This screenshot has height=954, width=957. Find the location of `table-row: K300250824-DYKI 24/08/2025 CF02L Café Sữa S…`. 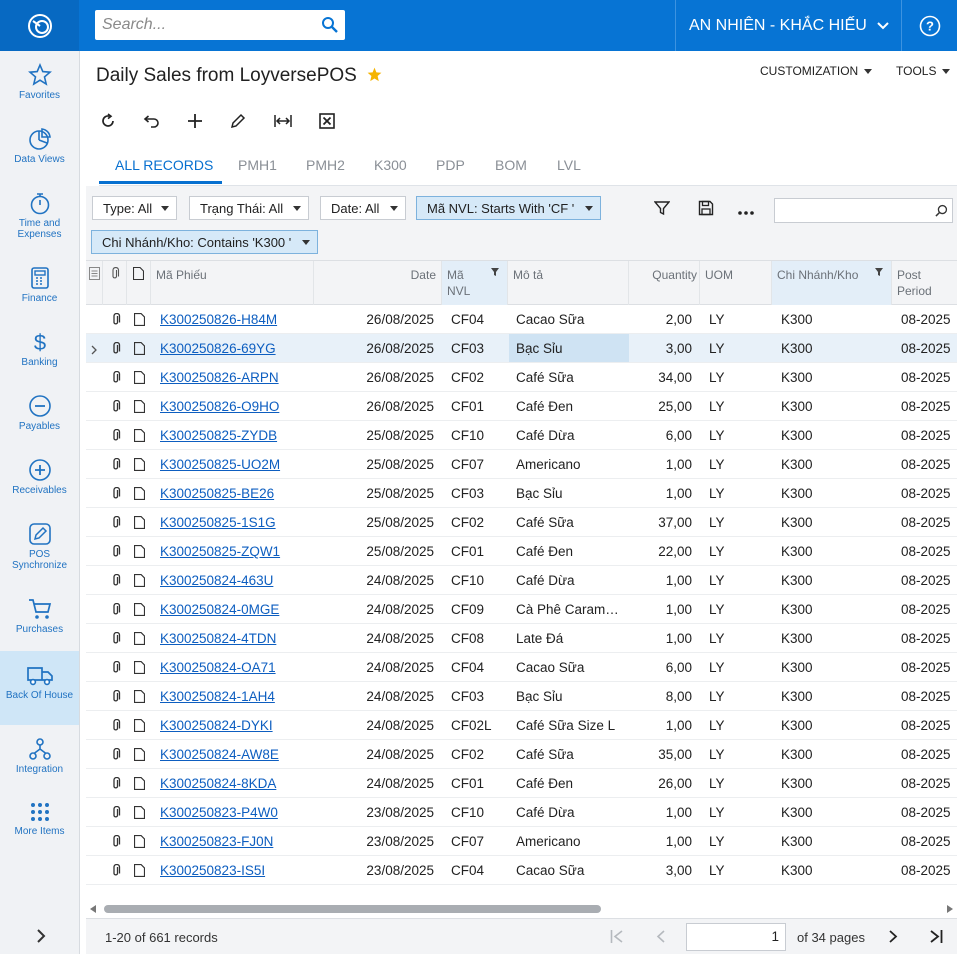

table-row: K300250824-DYKI 24/08/2025 CF02L Café Sữa S… is located at coordinates (521, 725).